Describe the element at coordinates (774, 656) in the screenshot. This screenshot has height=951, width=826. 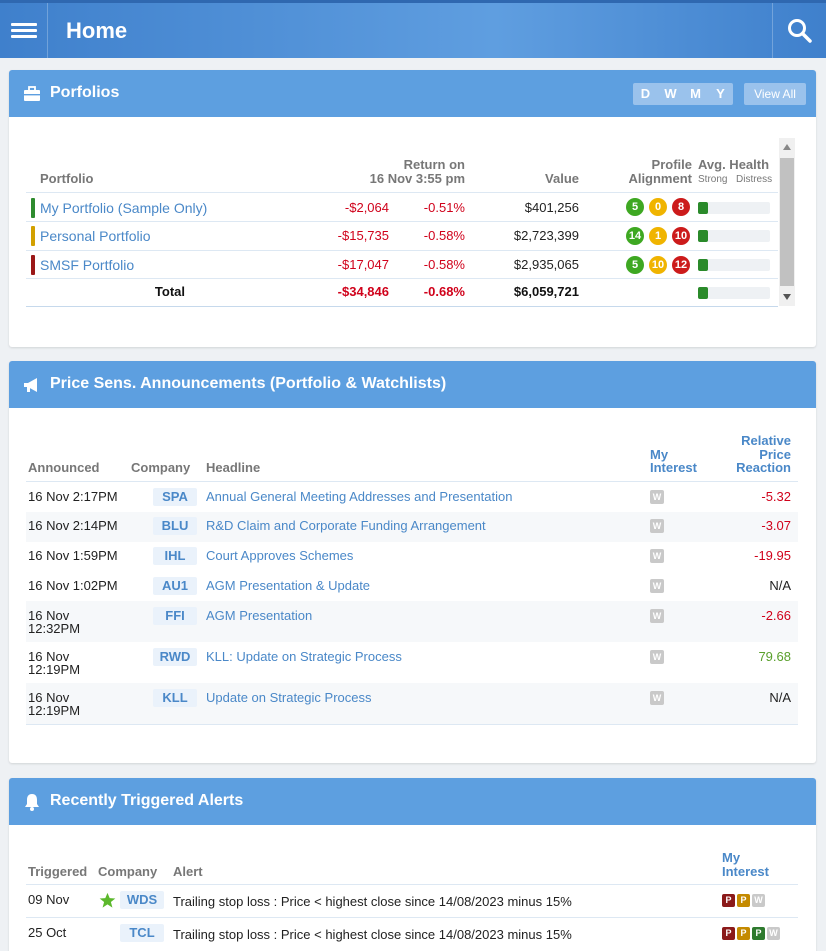
I see `price-reaction: 79.68` at that location.